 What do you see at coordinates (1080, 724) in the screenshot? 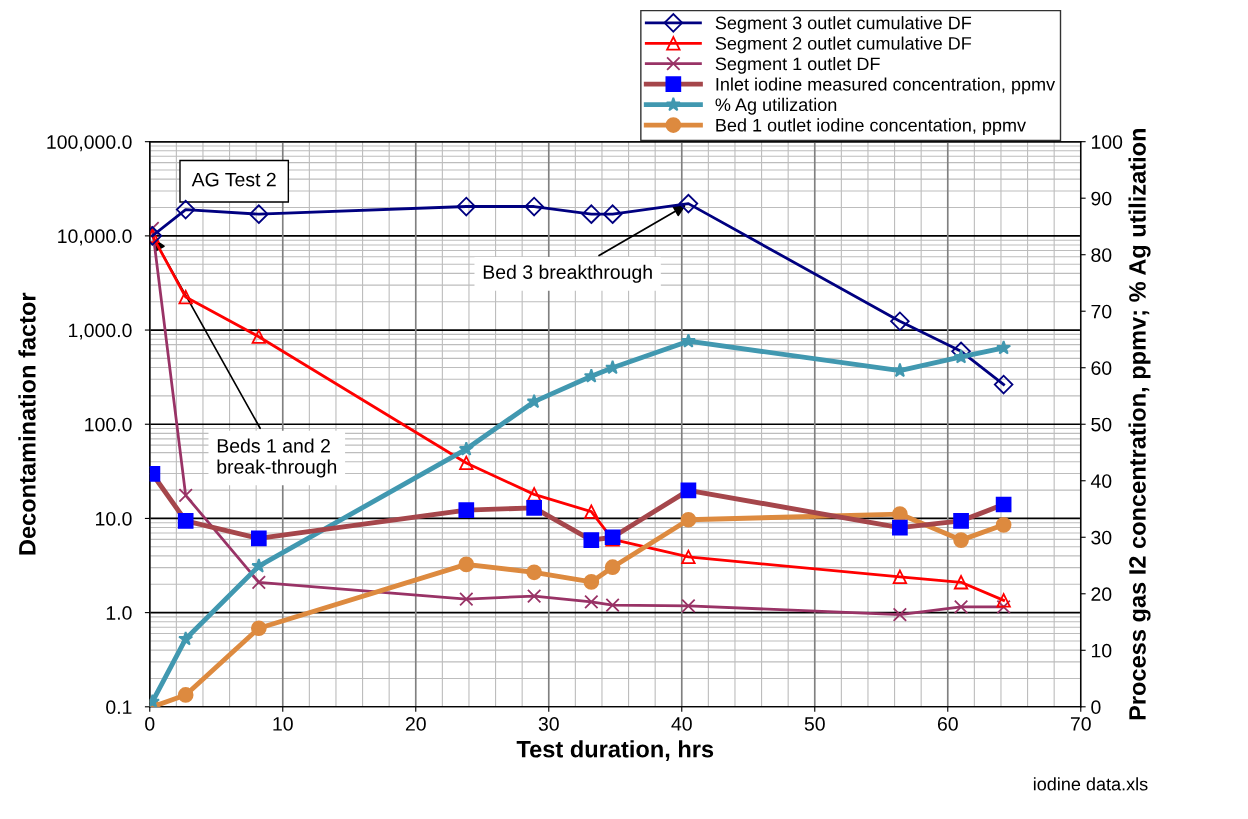
I see `x-tick-label: 70` at bounding box center [1080, 724].